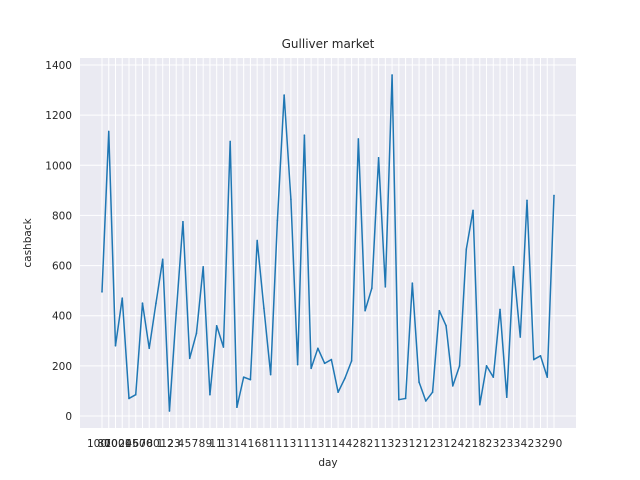 Image resolution: width=640 pixels, height=480 pixels. Describe the element at coordinates (58, 66) in the screenshot. I see `y-tick-label: 1400` at that location.